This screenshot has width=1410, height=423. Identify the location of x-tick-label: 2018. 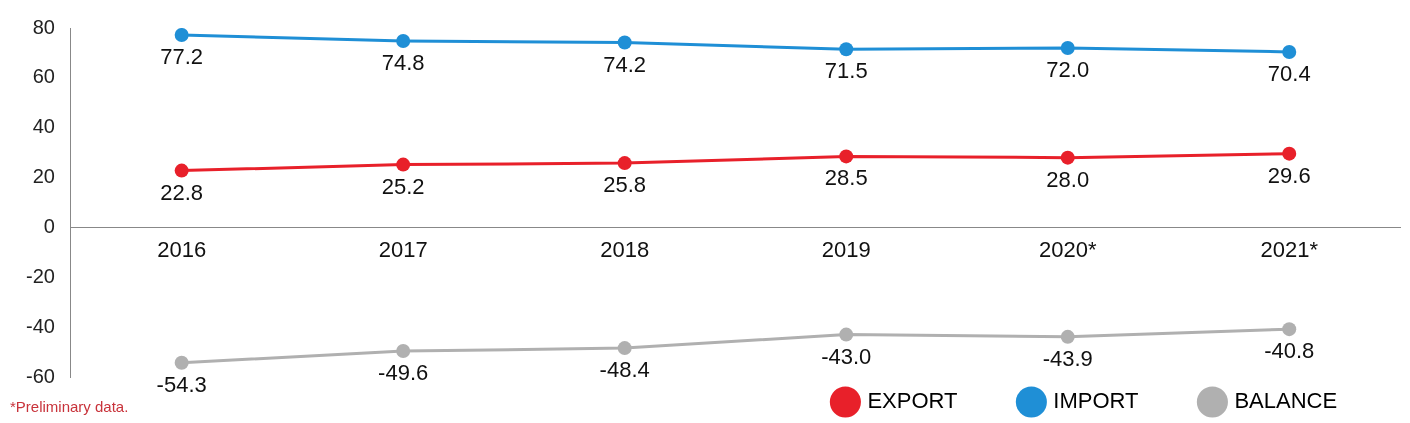
(625, 249).